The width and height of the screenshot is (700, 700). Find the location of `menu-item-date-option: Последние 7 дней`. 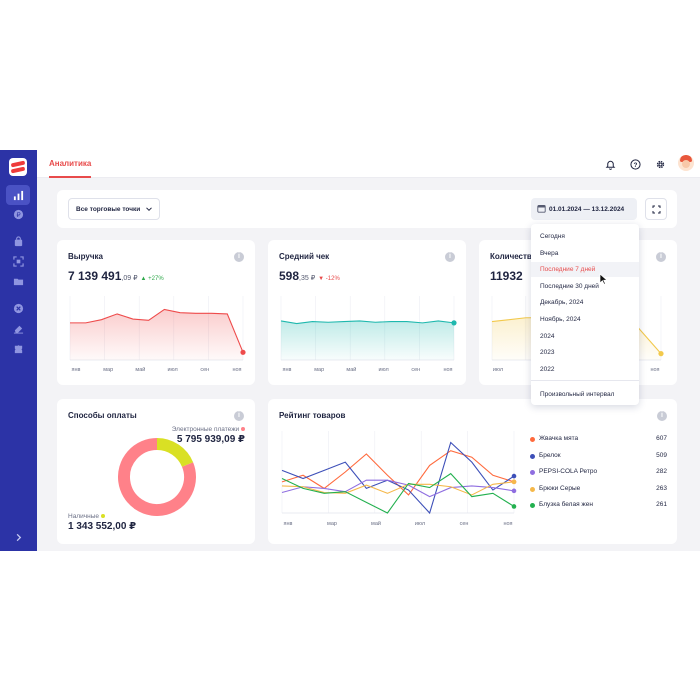

menu-item-date-option: Последние 7 дней is located at coordinates (585, 270).